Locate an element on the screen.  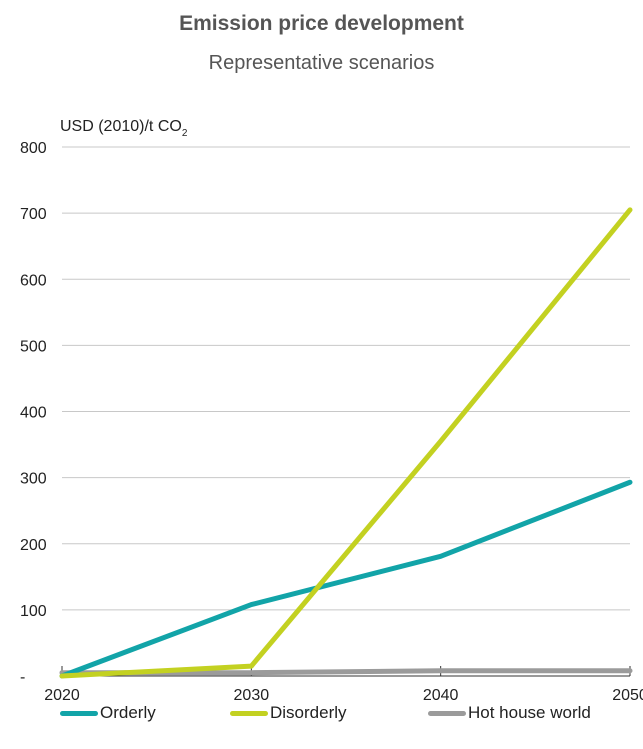
legend: Orderly Disorderly Hot house world is located at coordinates (321, 718).